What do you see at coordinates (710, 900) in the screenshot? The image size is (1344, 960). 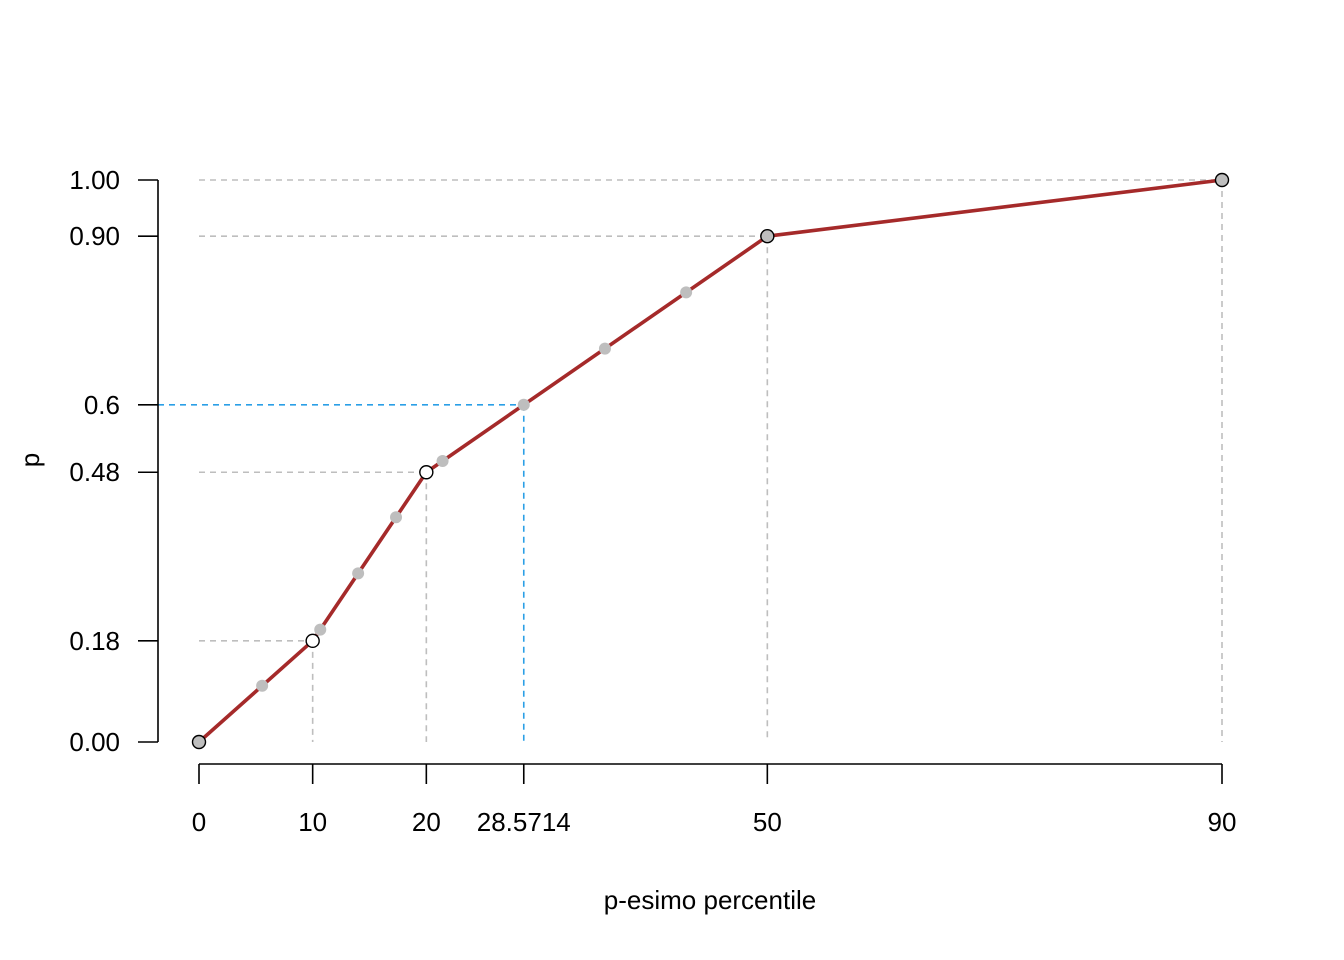 I see `x-axis-title: p-esimo percentile` at bounding box center [710, 900].